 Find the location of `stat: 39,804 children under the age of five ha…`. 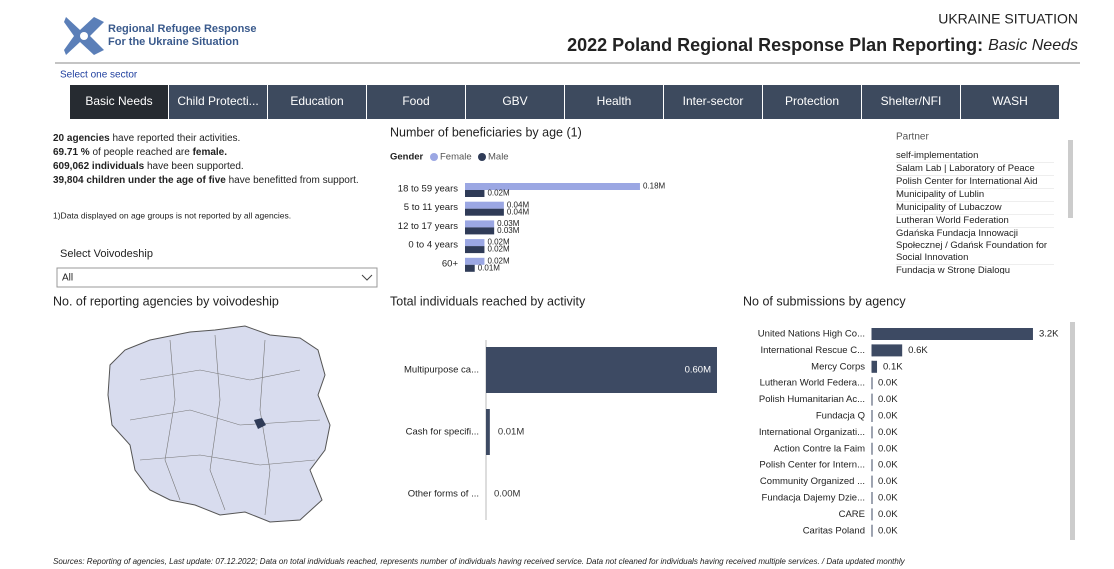

stat: 39,804 children under the age of five ha… is located at coordinates (206, 180).